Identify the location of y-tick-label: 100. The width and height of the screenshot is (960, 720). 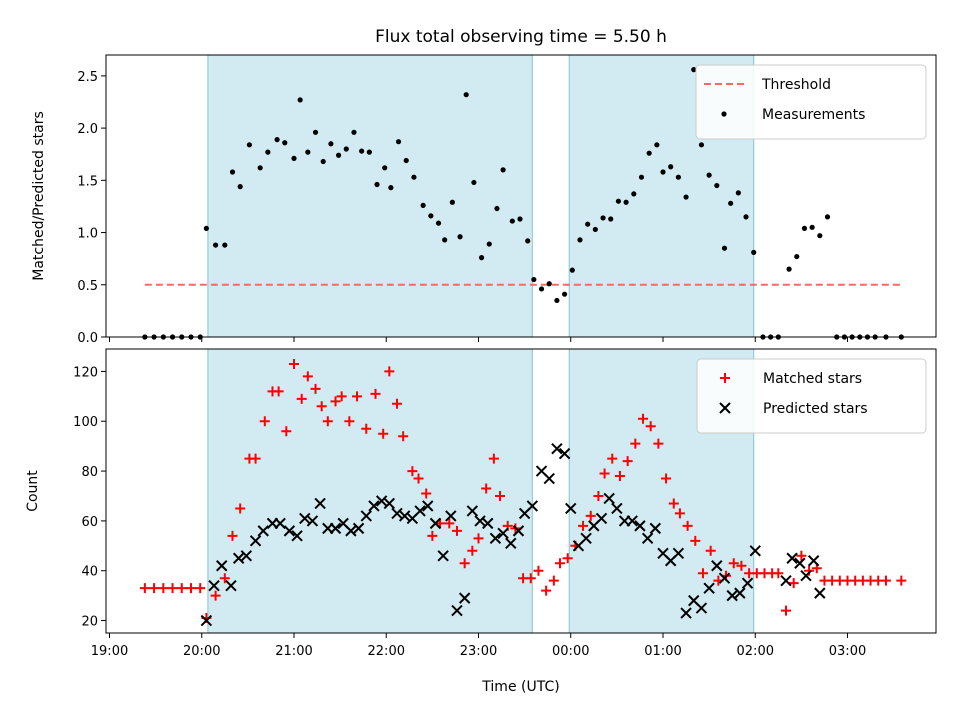
(85, 422).